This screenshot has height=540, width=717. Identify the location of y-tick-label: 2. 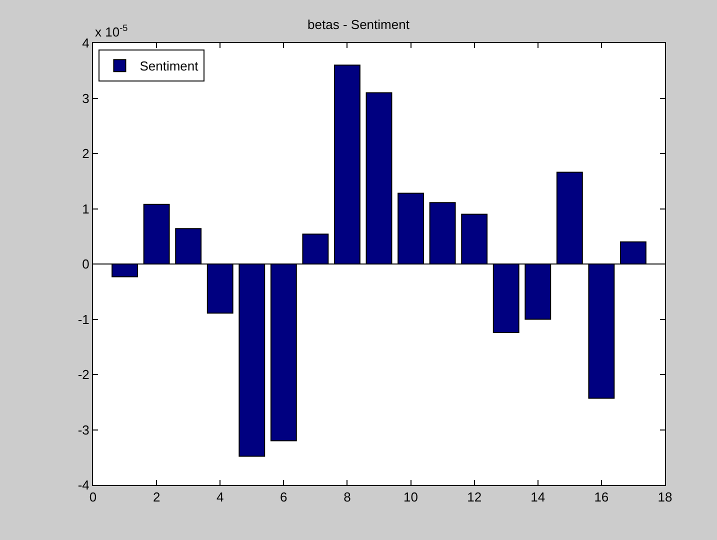
(86, 154).